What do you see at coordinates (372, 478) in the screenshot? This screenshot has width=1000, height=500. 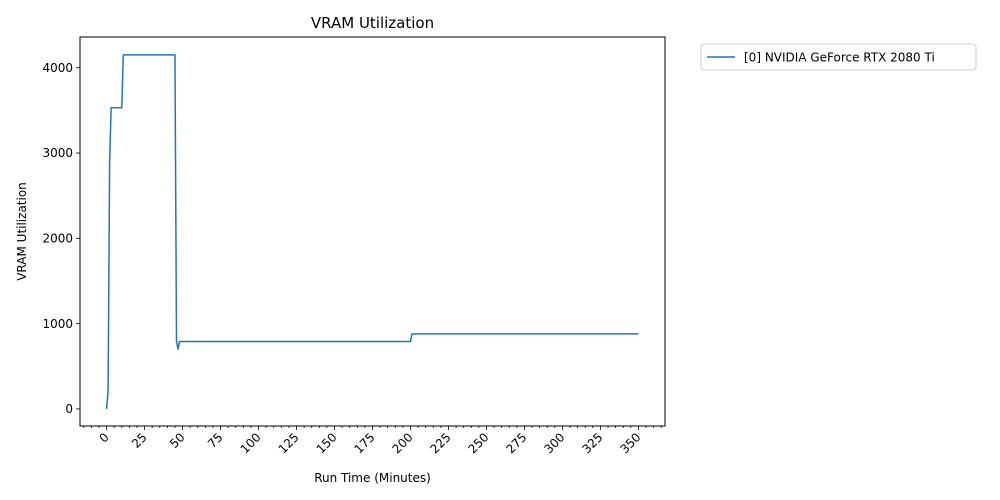 I see `x-axis-label: Run Time (Minutes)` at bounding box center [372, 478].